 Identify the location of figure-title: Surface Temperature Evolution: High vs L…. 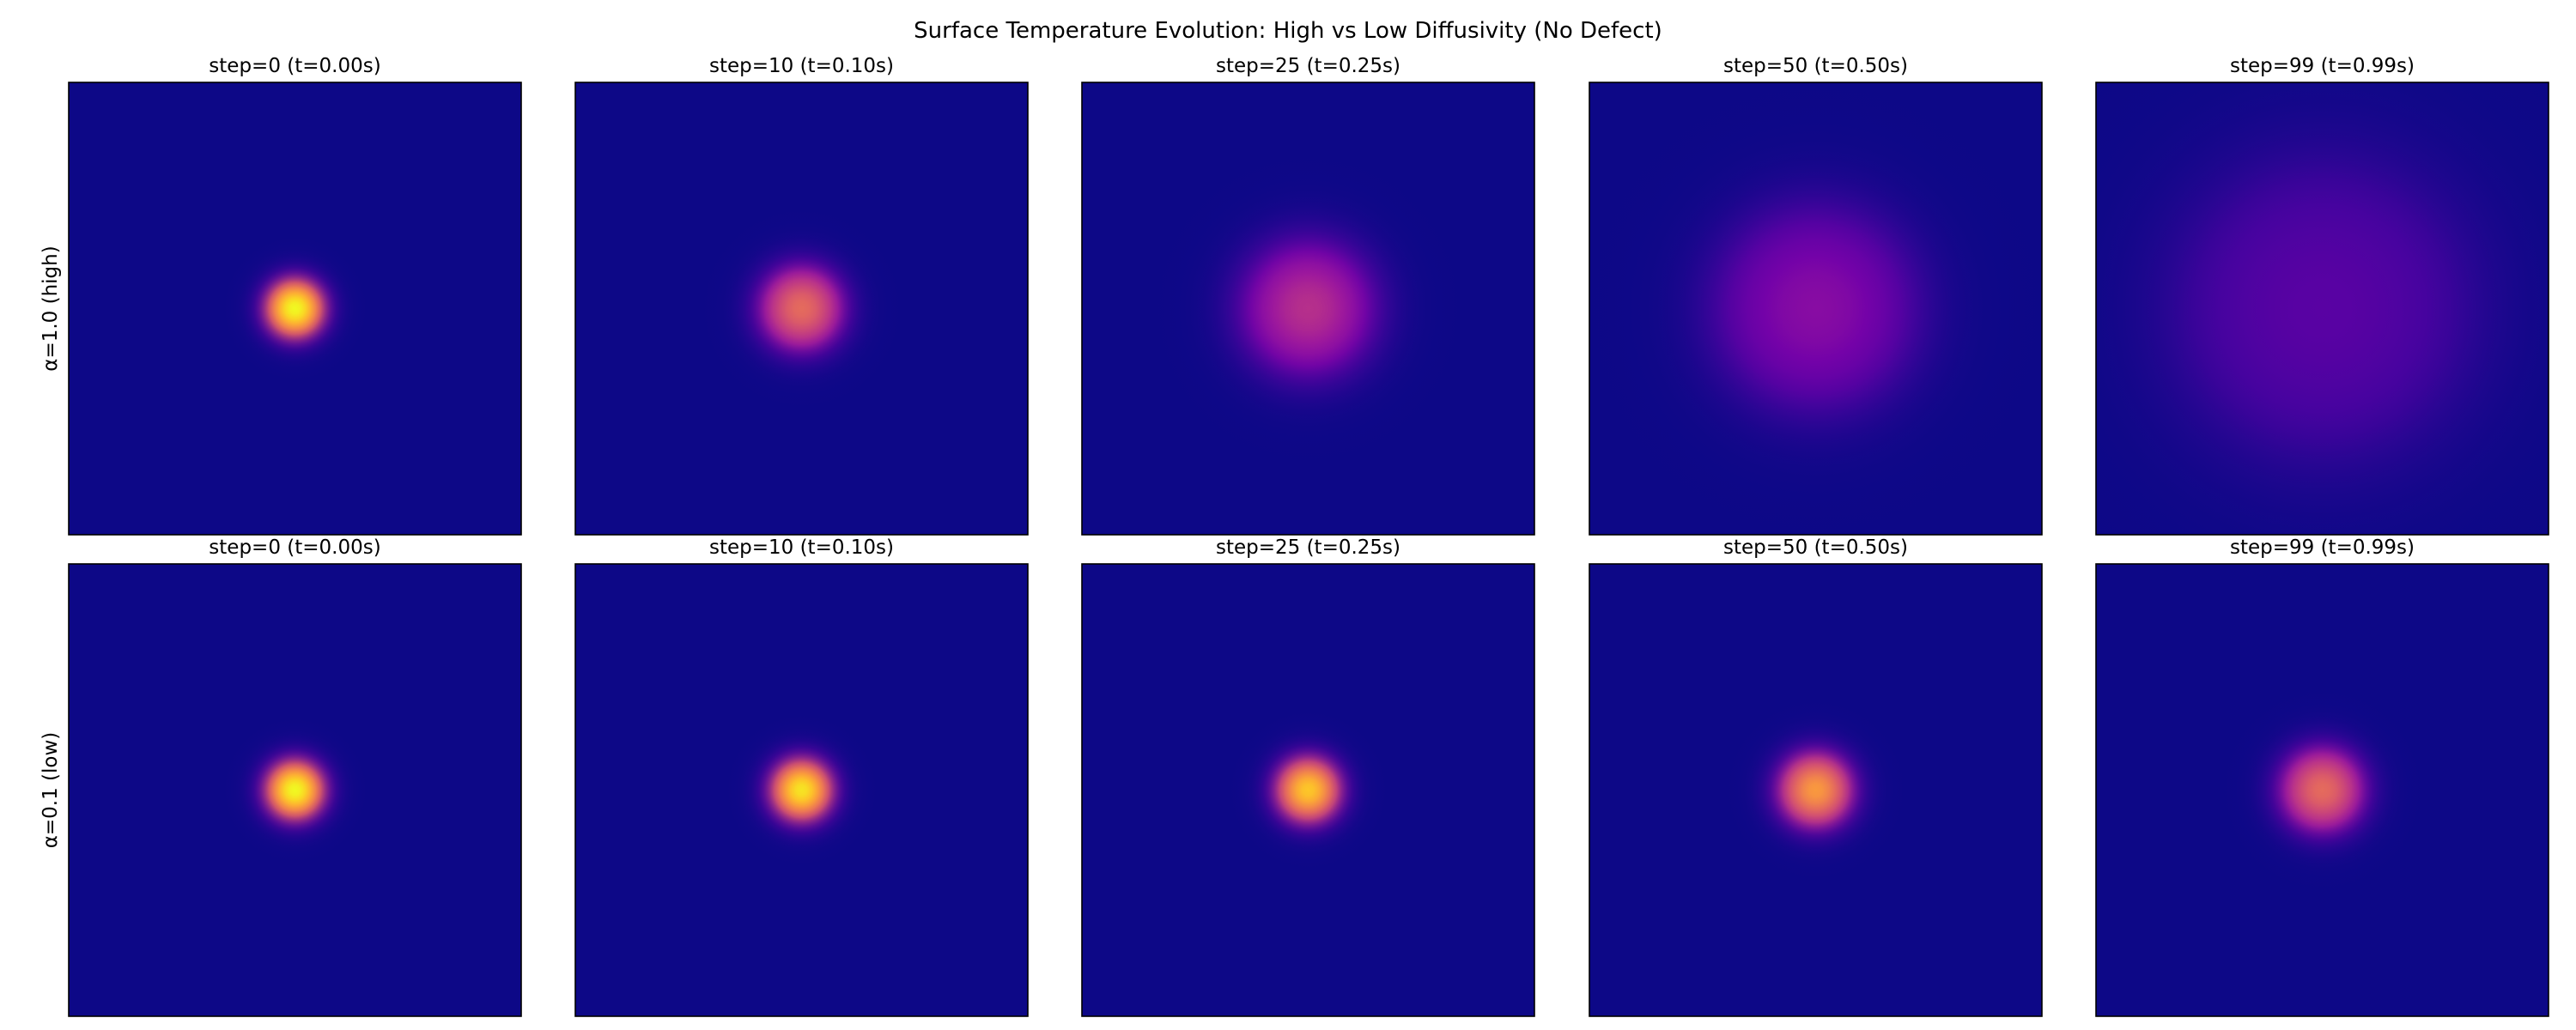
(1288, 31).